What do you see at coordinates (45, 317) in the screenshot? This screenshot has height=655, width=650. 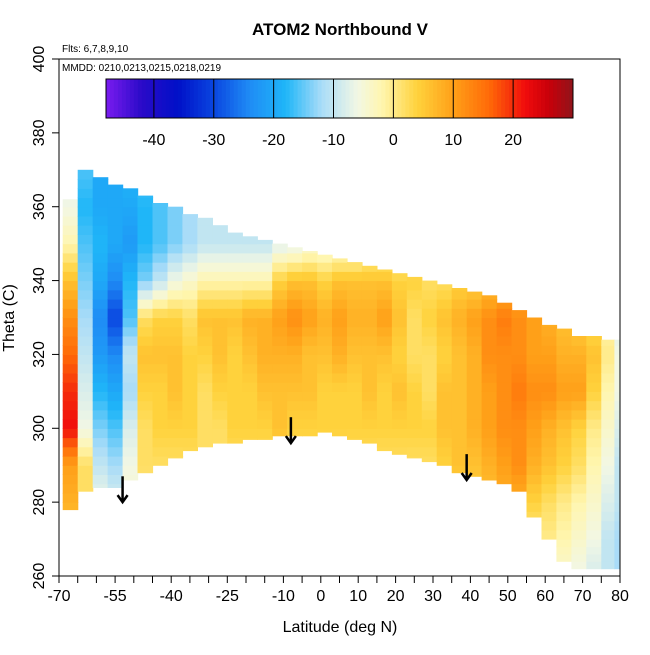 I see `y-axis: 260 280 300 320 340 360 380 400` at bounding box center [45, 317].